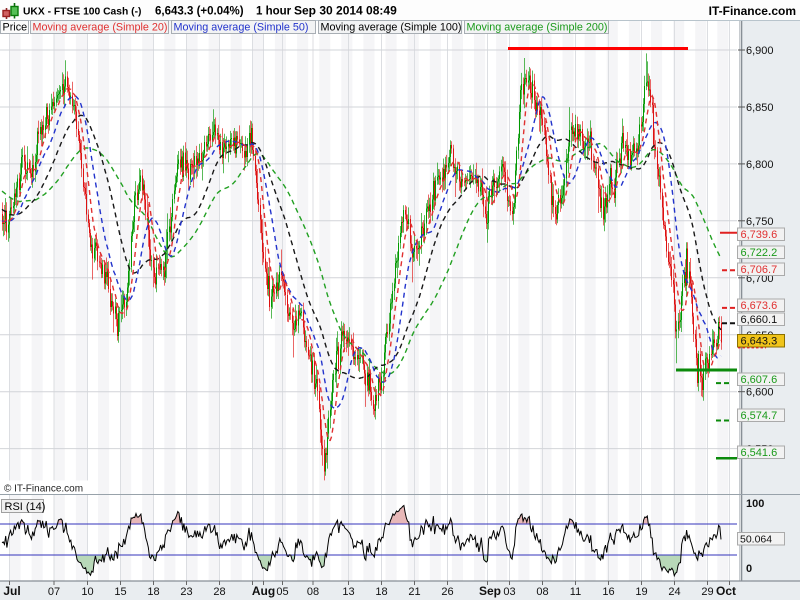 This screenshot has width=800, height=605. Describe the element at coordinates (219, 592) in the screenshot. I see `svg-text: 28` at that location.